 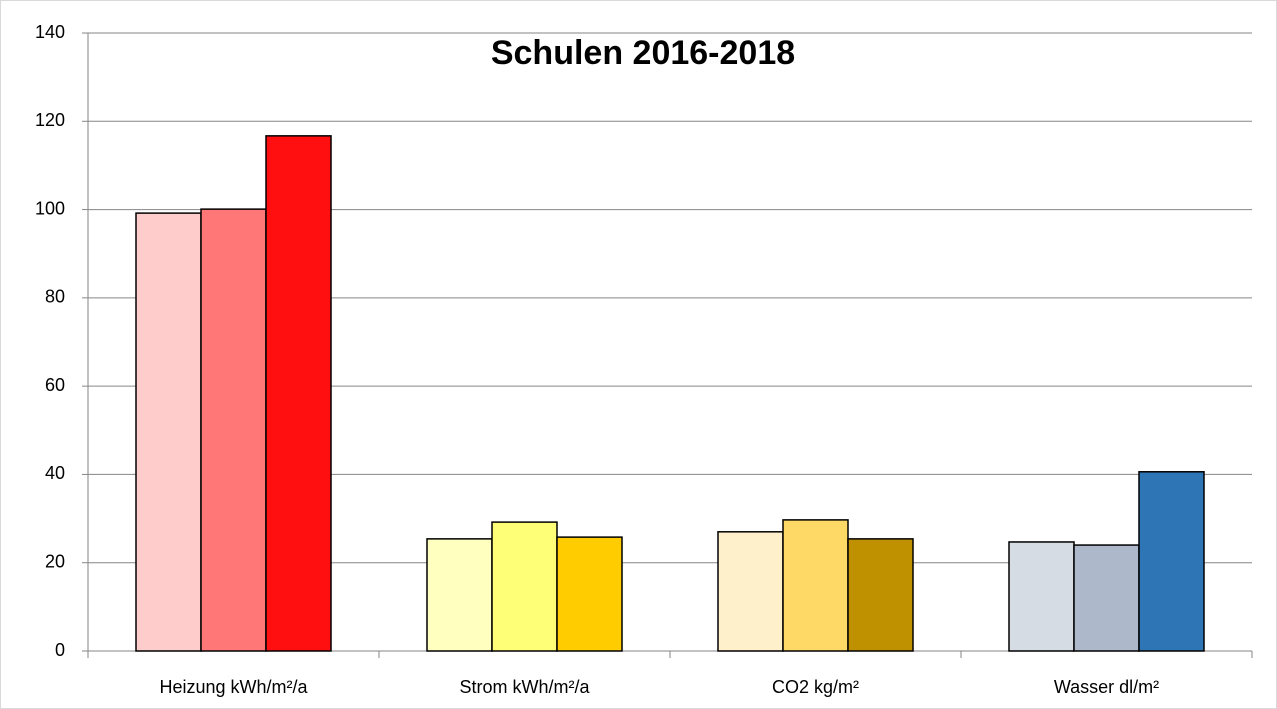 I want to click on y-tick-label: 140, so click(x=50, y=32).